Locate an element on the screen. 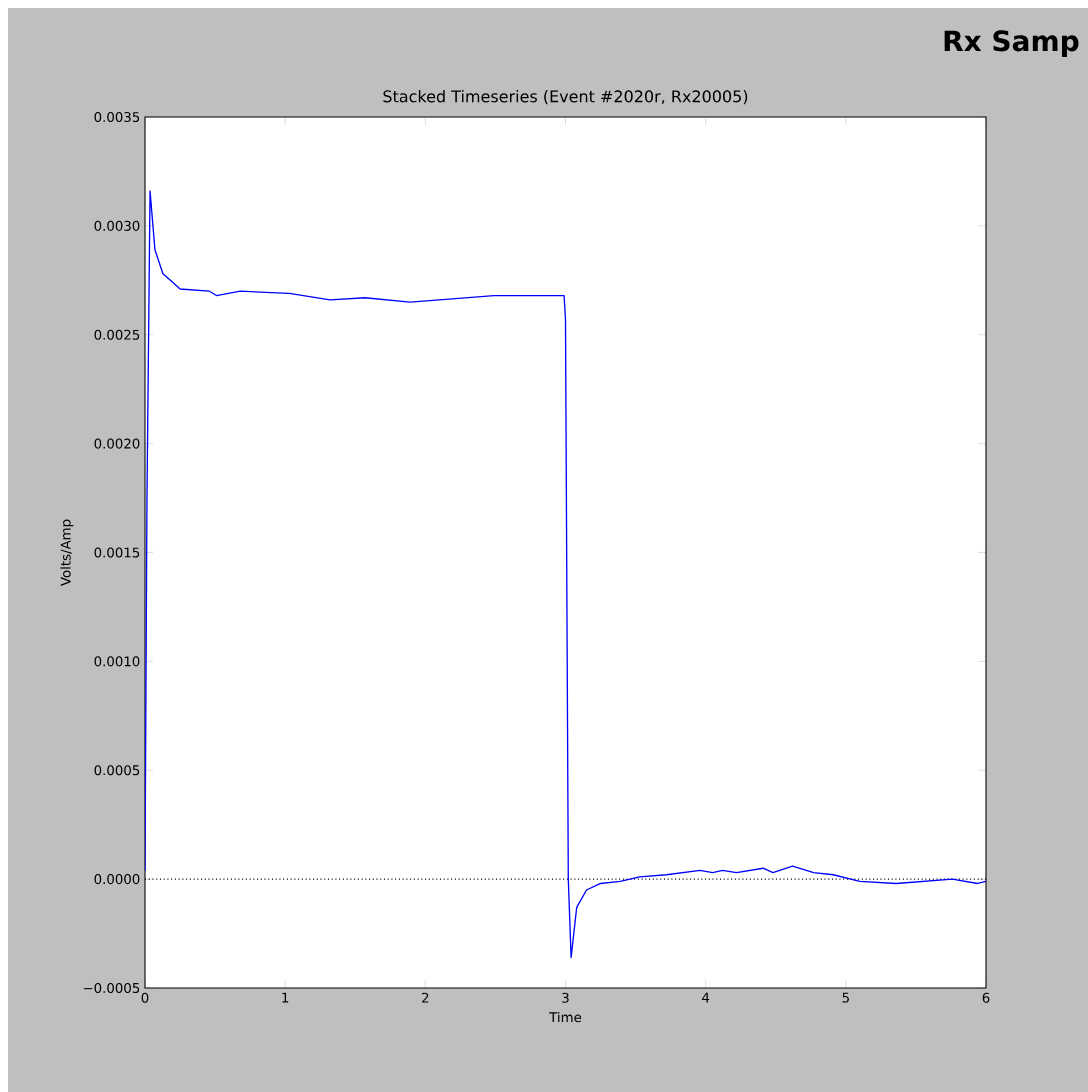 The width and height of the screenshot is (1088, 1092). y-tick-label: −0.0005 is located at coordinates (111, 988).